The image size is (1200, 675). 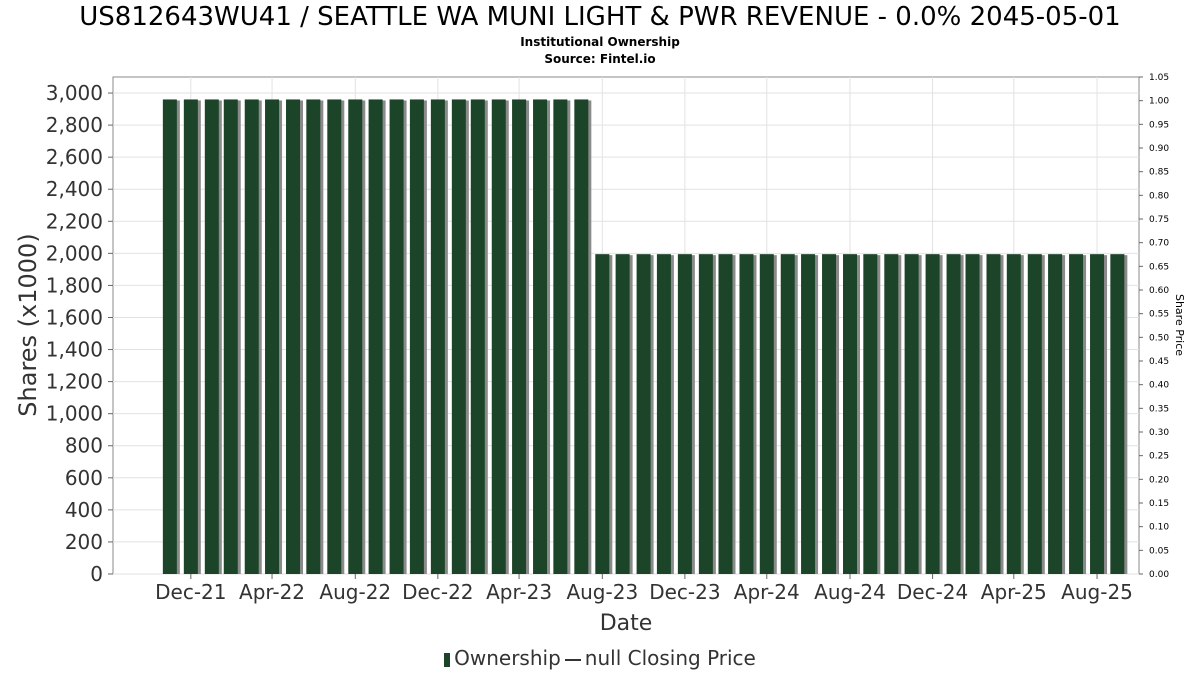 What do you see at coordinates (684, 592) in the screenshot?
I see `x-tick-label: Dec-23` at bounding box center [684, 592].